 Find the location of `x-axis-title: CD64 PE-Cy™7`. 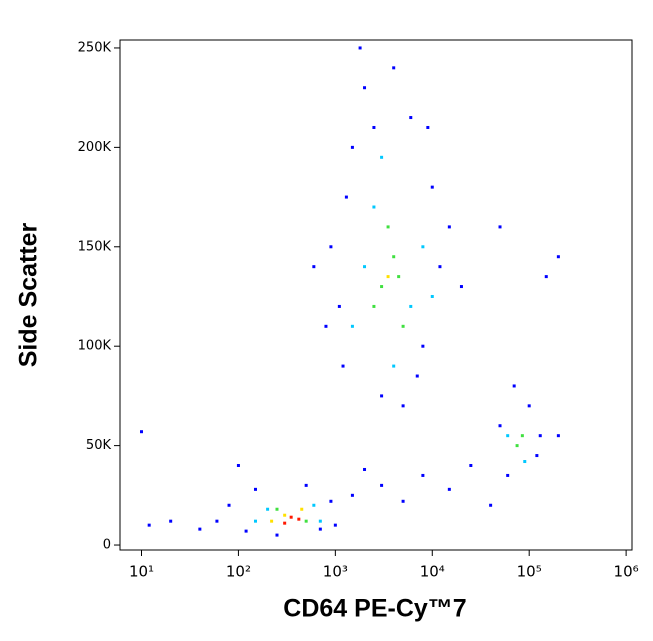

x-axis-title: CD64 PE-Cy™7 is located at coordinates (374, 609).